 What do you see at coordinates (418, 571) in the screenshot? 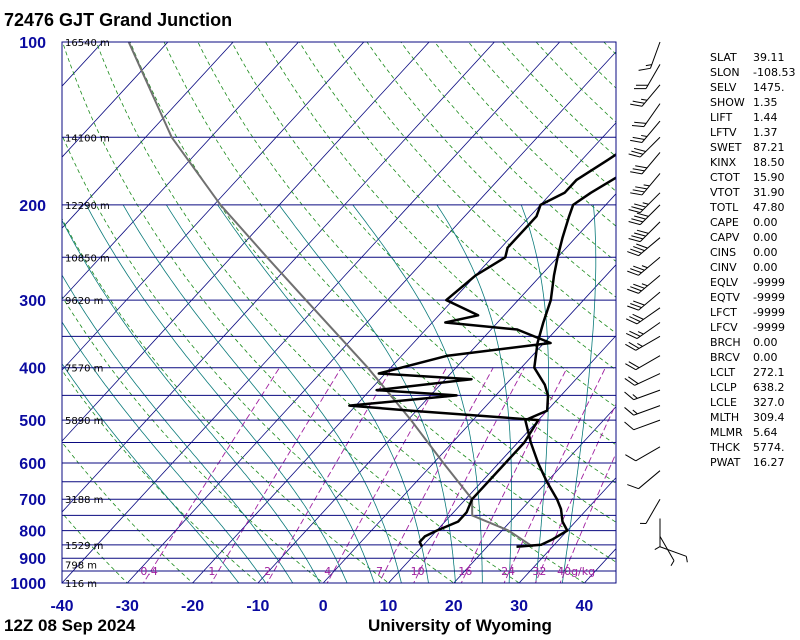
I see `mixing-ratio-label: 10` at bounding box center [418, 571].